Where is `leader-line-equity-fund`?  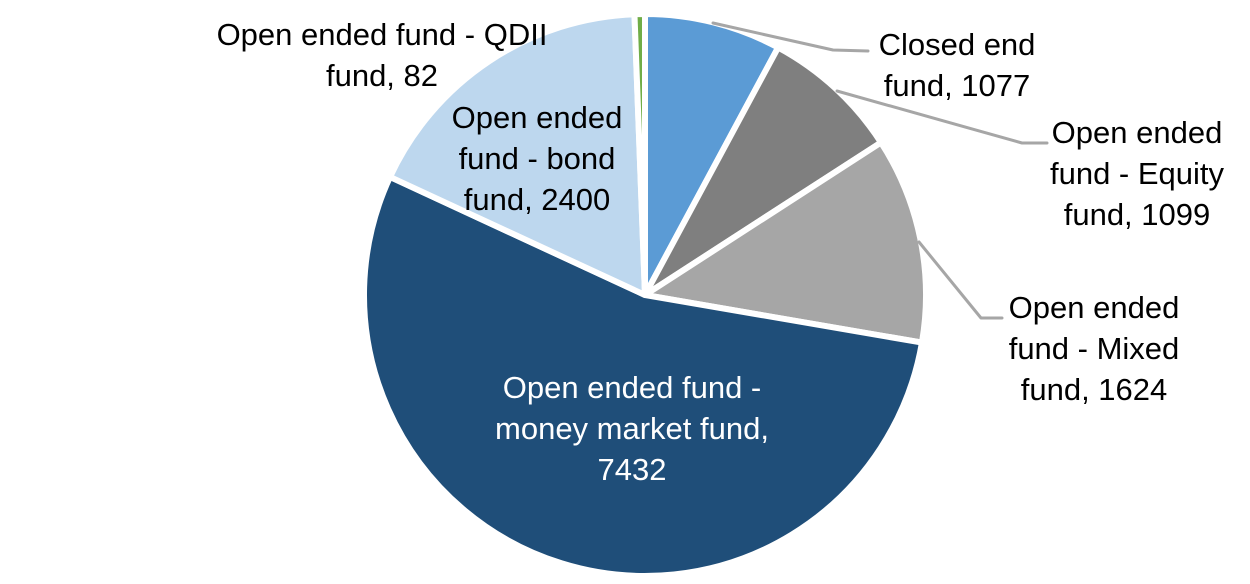 leader-line-equity-fund is located at coordinates (942, 117).